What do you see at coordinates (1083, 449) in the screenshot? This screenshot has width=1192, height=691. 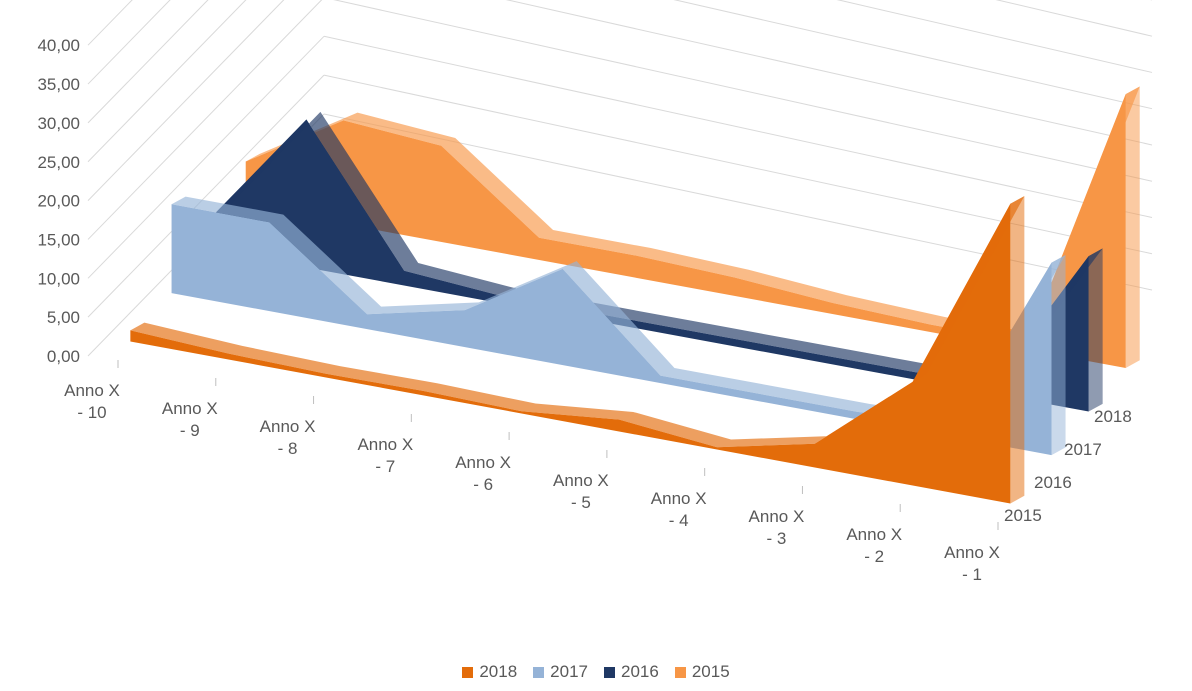 I see `depth-label: 2017` at bounding box center [1083, 449].